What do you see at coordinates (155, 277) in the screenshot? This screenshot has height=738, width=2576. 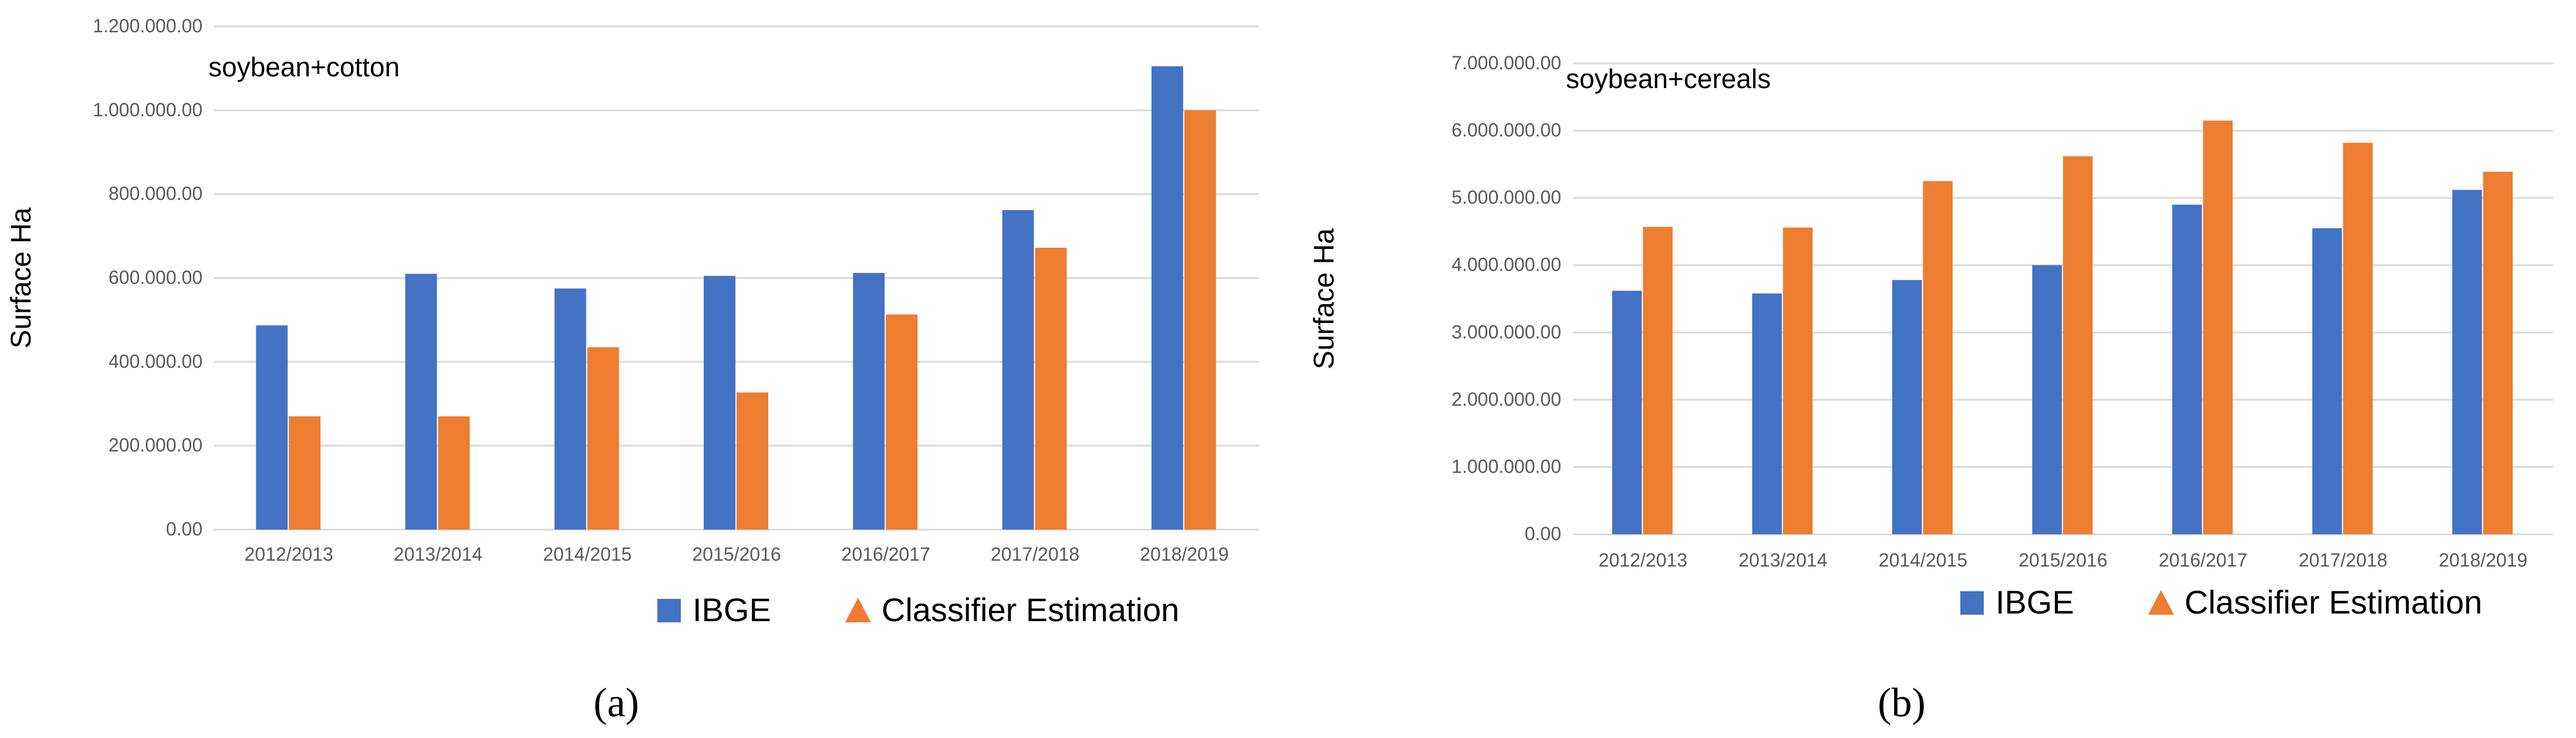 I see `y-tick-label: 600.000.00` at bounding box center [155, 277].